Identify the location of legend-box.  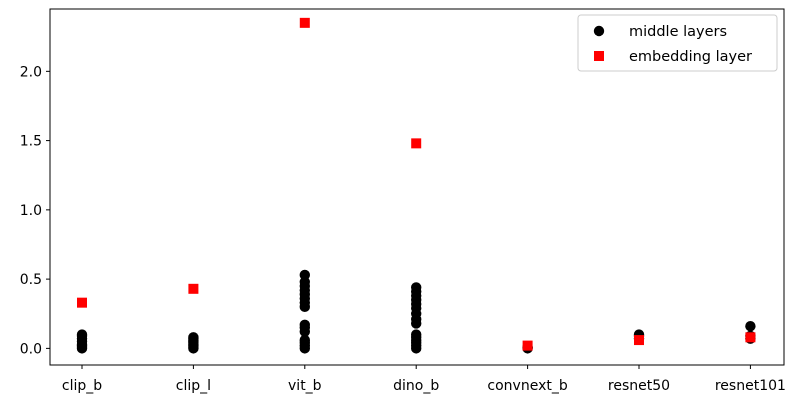
(677, 43).